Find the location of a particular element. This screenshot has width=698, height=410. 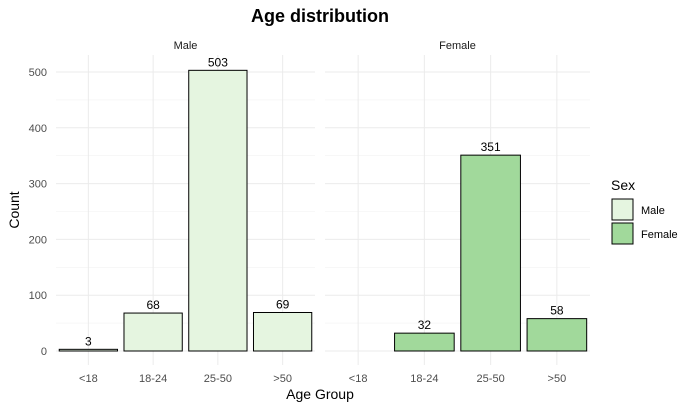

bar-value-label: 68 is located at coordinates (153, 305).